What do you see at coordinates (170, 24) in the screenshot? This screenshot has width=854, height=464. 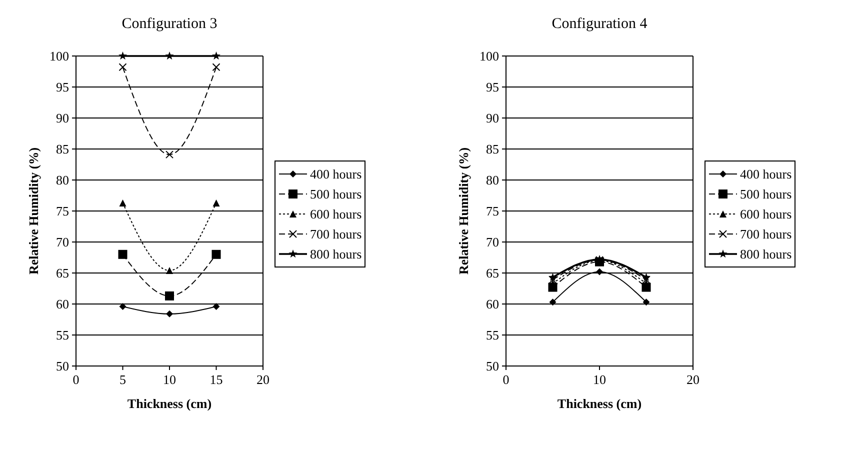 I see `chart-title: Configuration 3` at bounding box center [170, 24].